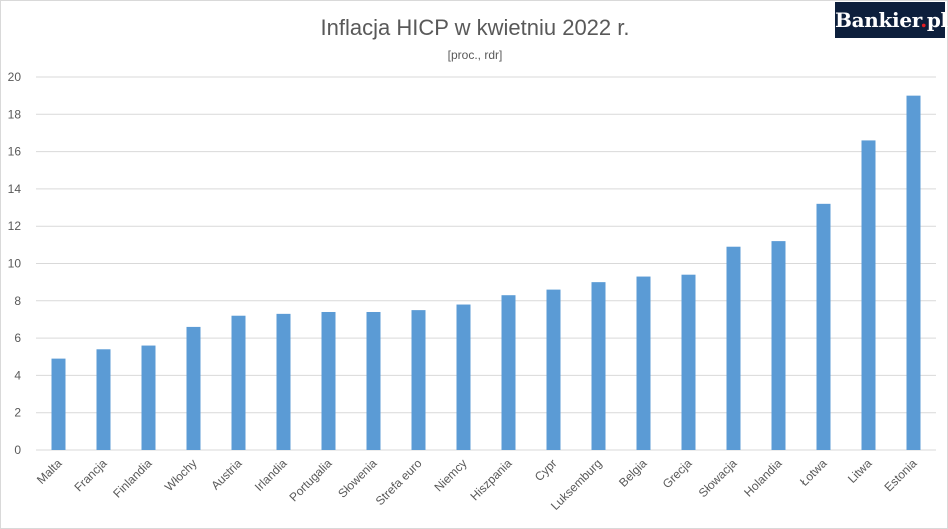 The width and height of the screenshot is (948, 529). What do you see at coordinates (17, 413) in the screenshot?
I see `y-tick-label: 2` at bounding box center [17, 413].